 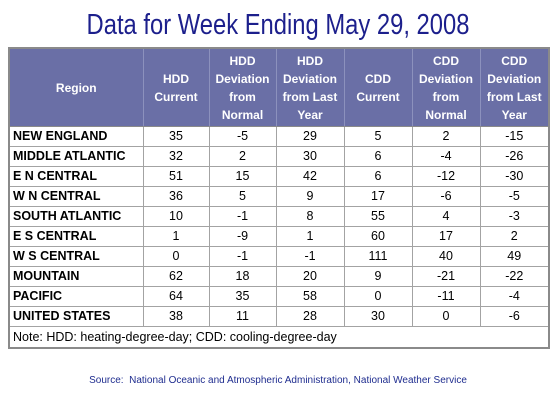 What do you see at coordinates (176, 276) in the screenshot?
I see `value-cell-hdd-current: 62` at bounding box center [176, 276].